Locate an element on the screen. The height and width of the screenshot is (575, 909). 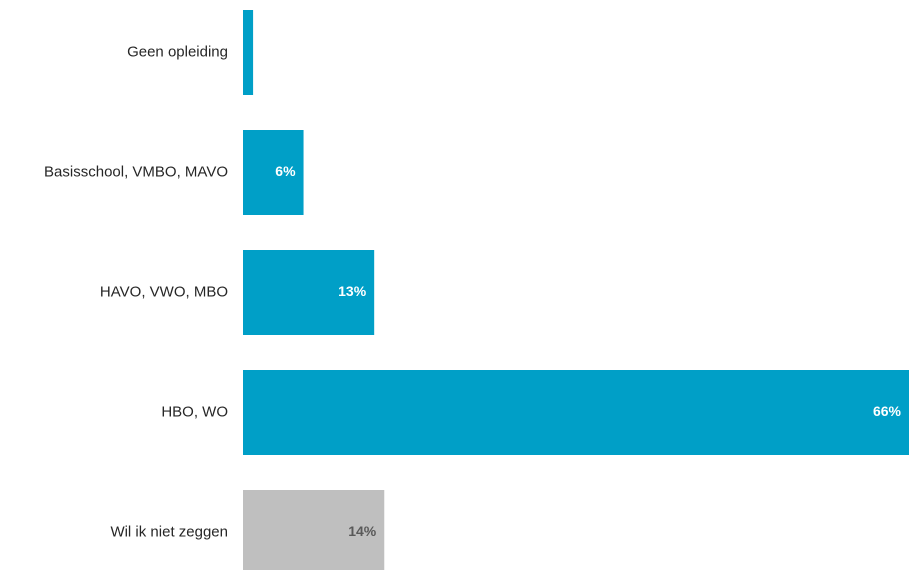
category-label-2: HAVO, VWO, MBO is located at coordinates (164, 291).